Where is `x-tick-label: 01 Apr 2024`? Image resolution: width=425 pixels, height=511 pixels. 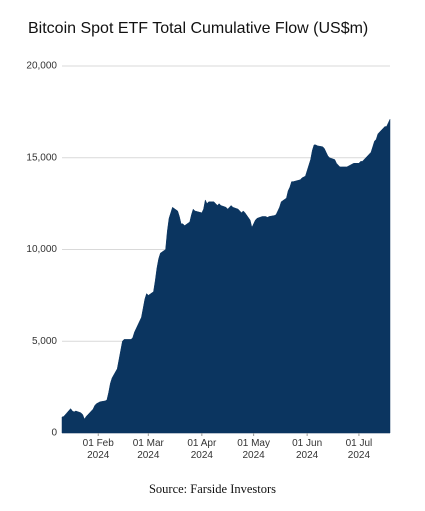 x-tick-label: 01 Apr 2024 is located at coordinates (202, 449).